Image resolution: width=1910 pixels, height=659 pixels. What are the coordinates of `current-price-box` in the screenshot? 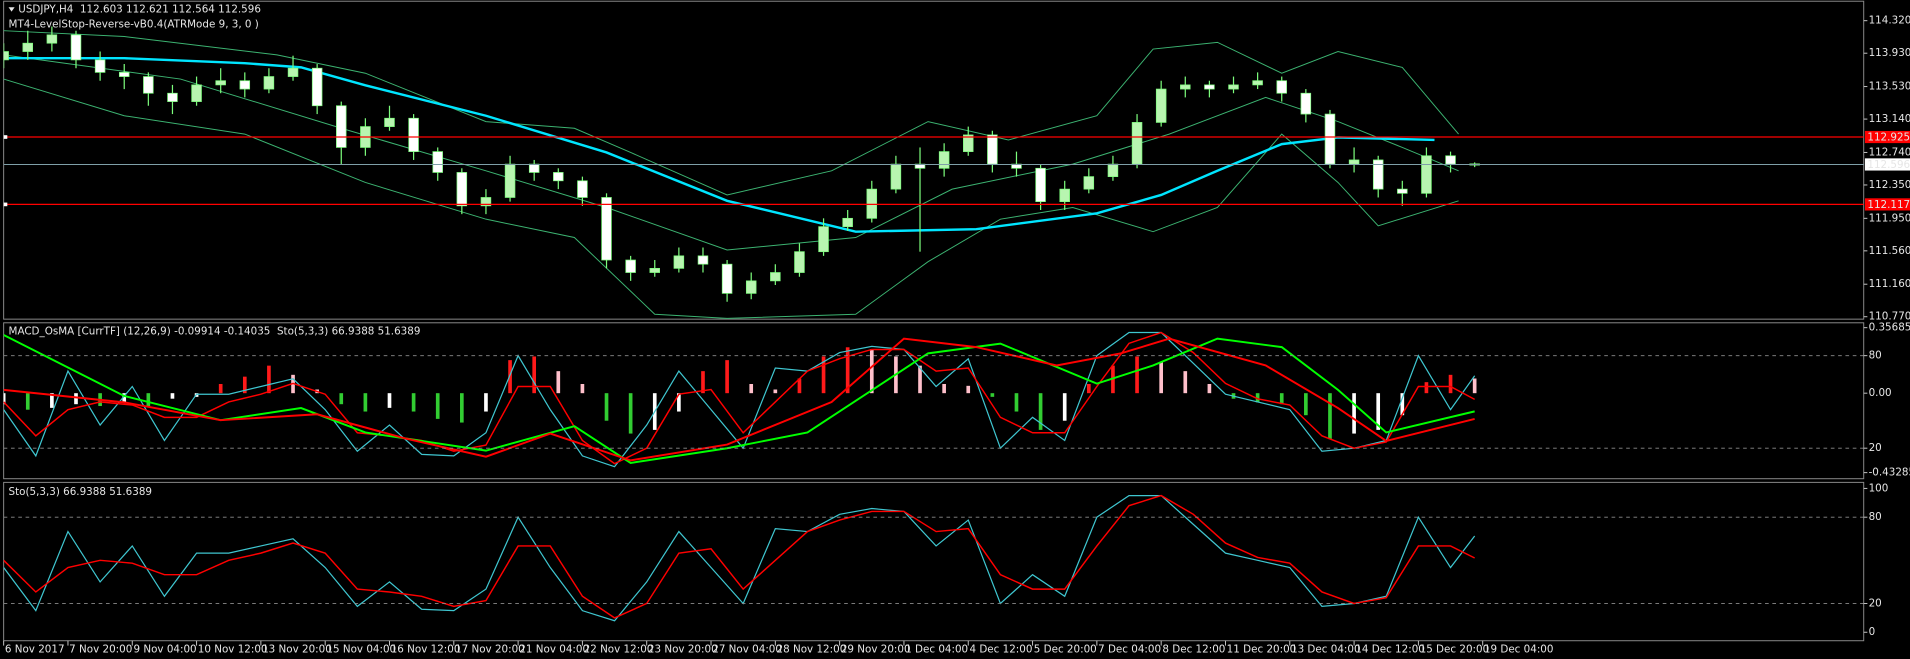 It's located at (1887, 164).